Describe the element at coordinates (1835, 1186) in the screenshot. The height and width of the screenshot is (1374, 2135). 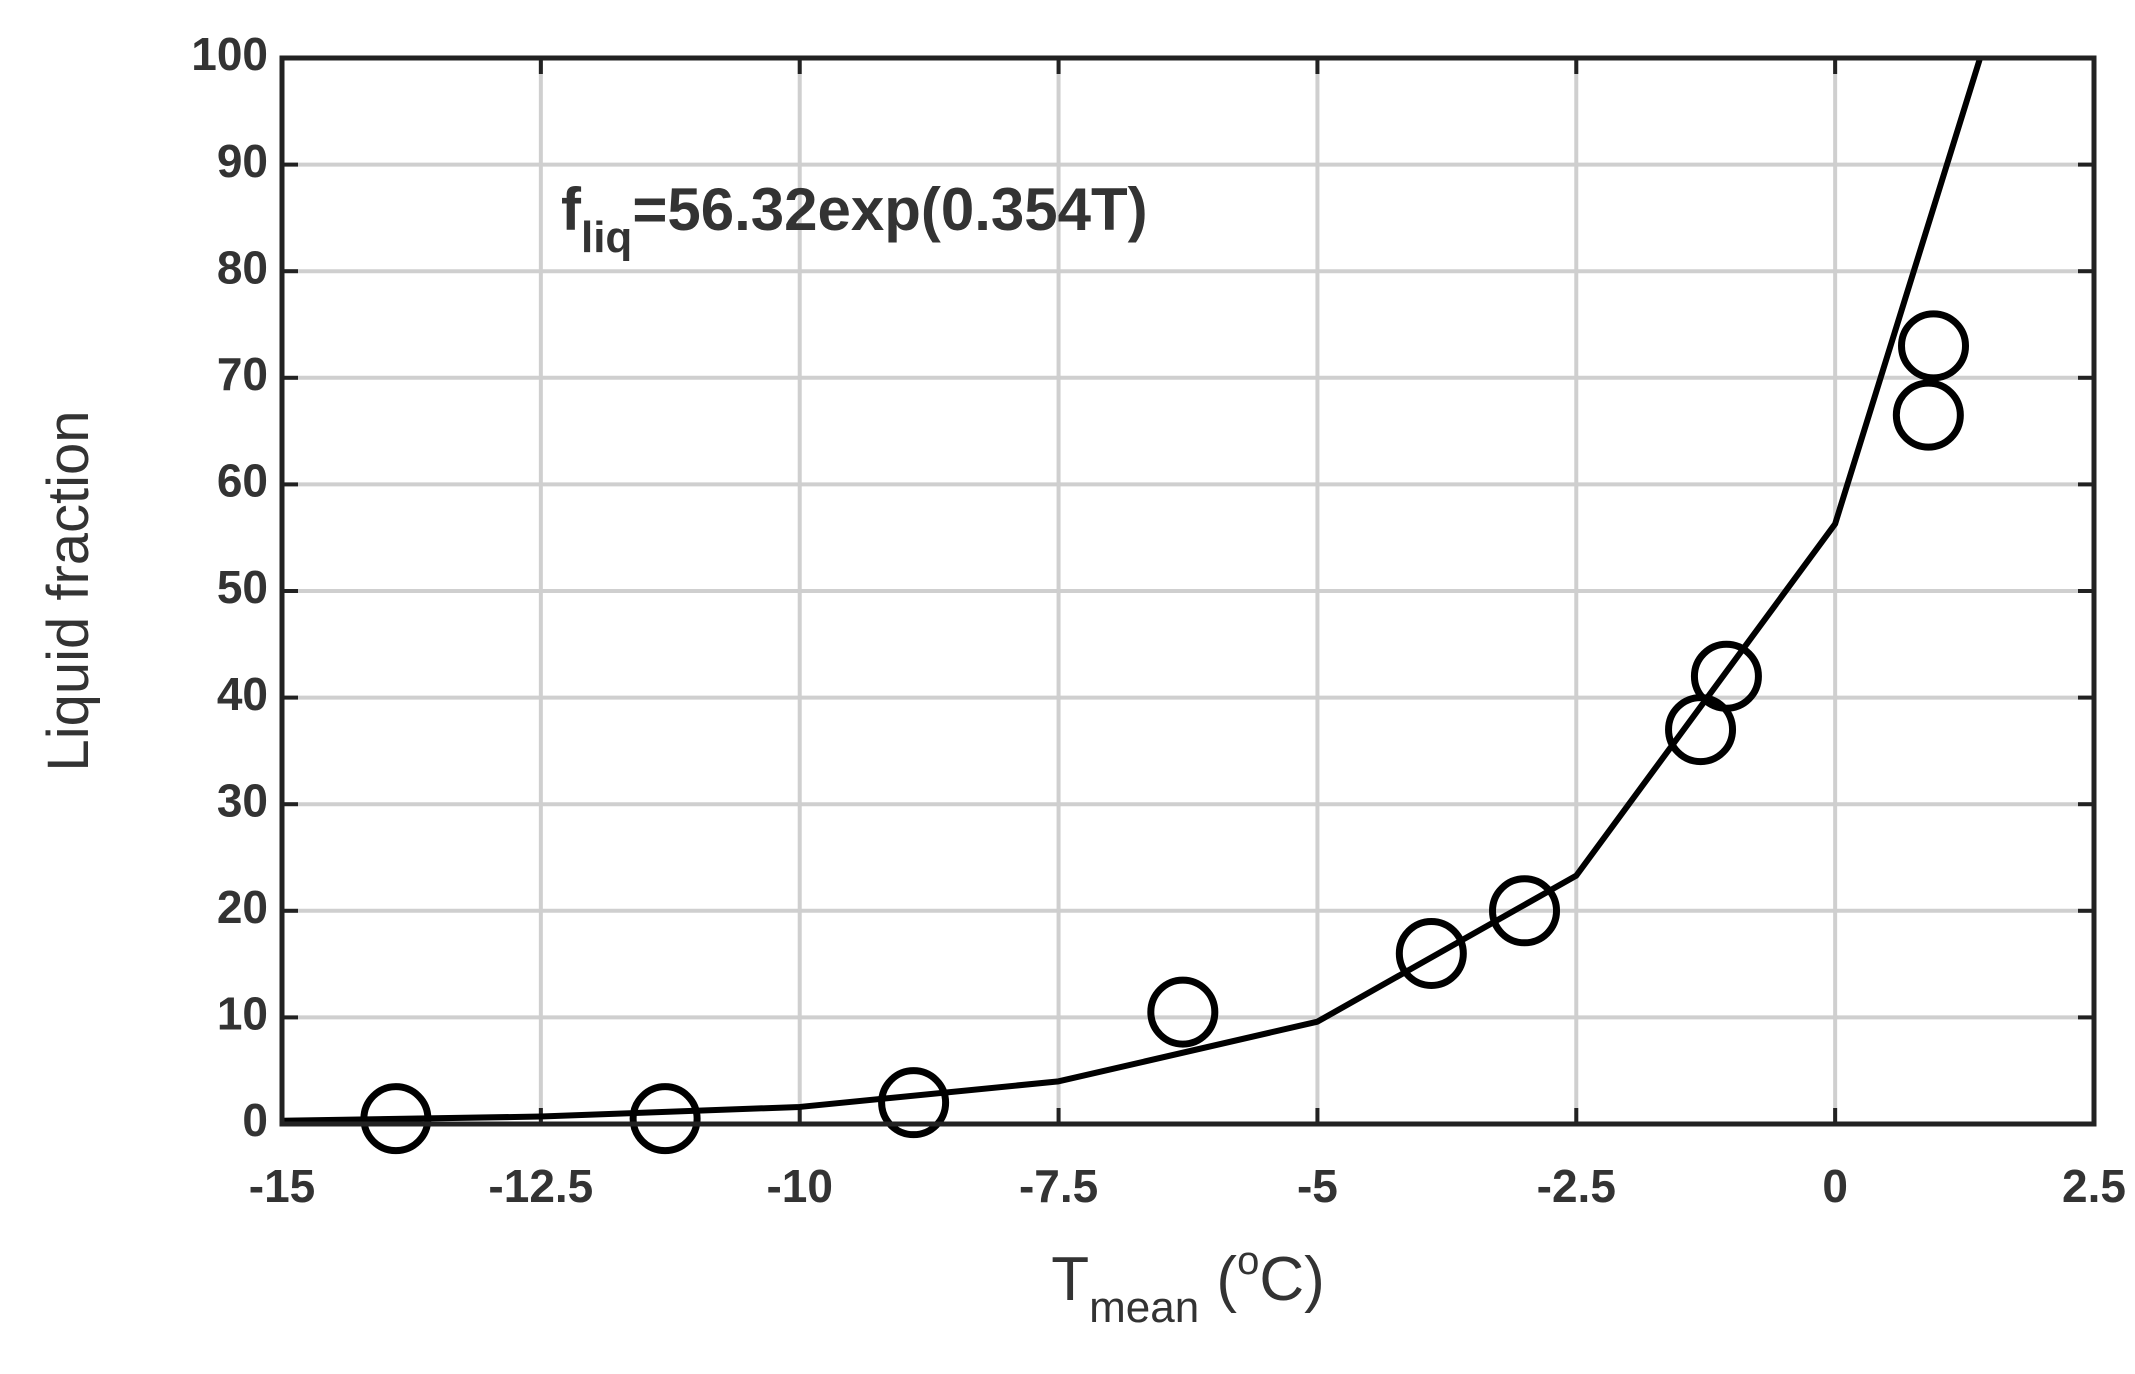
I see `x-tick-label: 0` at that location.